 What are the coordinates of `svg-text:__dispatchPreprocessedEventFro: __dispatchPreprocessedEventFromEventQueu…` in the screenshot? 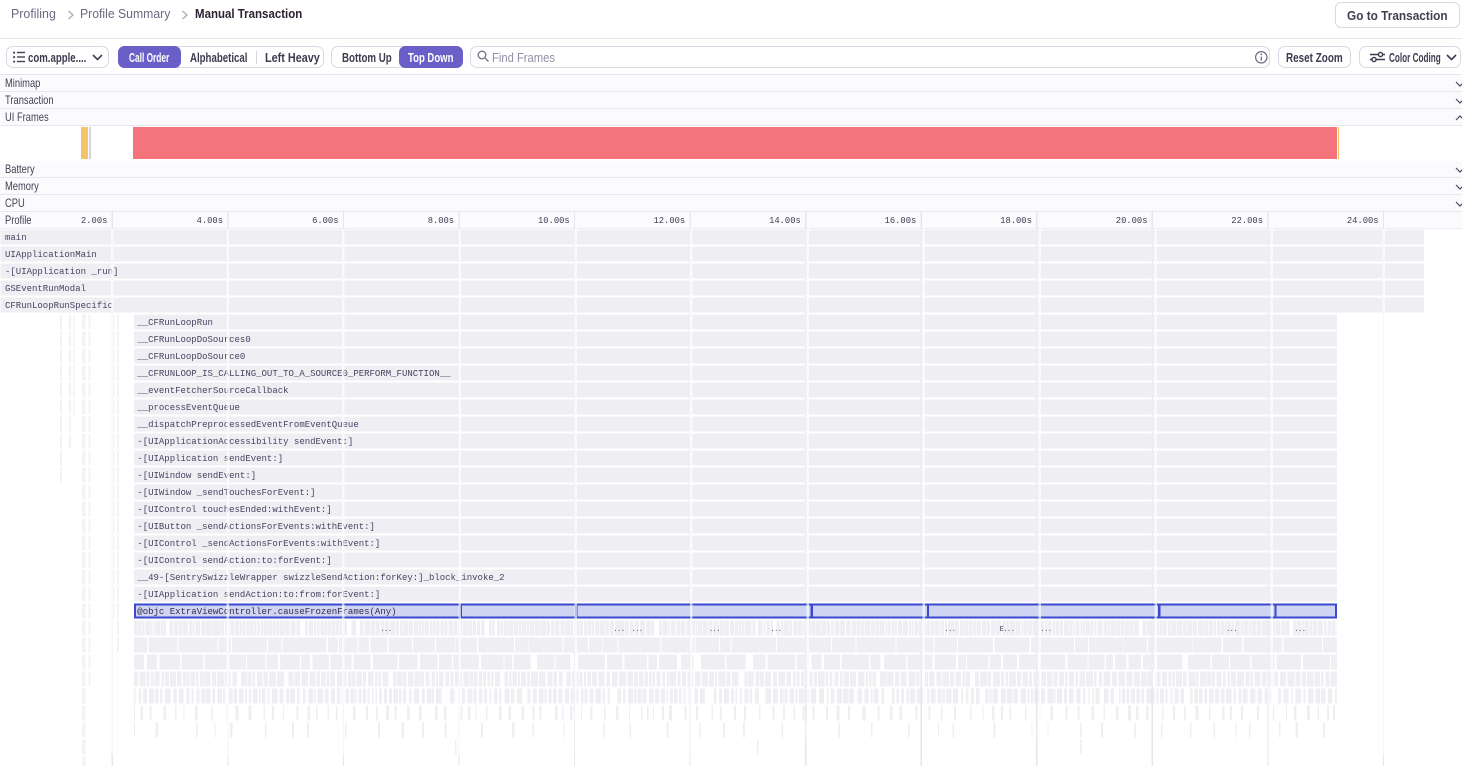 It's located at (247, 425).